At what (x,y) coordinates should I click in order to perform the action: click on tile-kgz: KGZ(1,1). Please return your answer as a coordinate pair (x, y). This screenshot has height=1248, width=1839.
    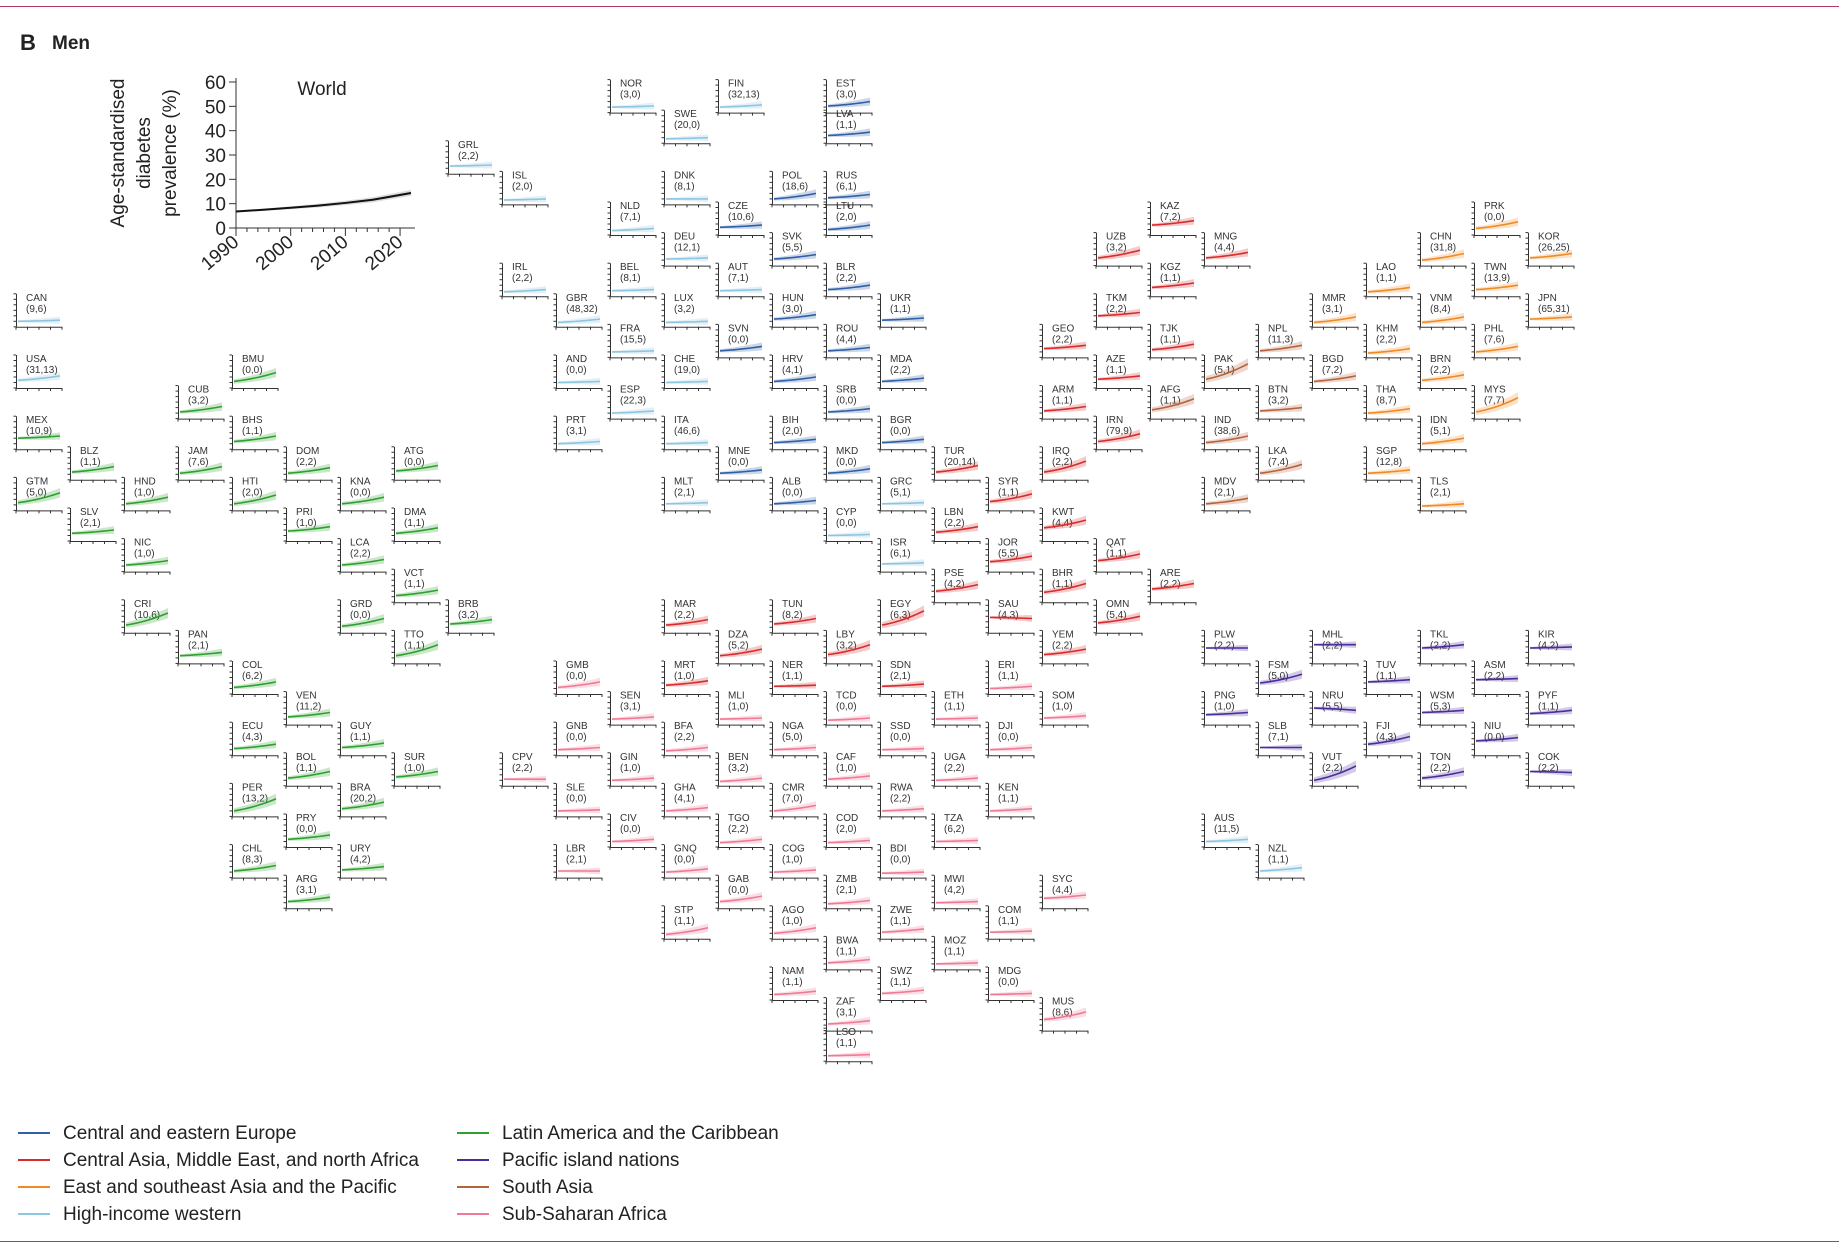
    Looking at the image, I should click on (1172, 281).